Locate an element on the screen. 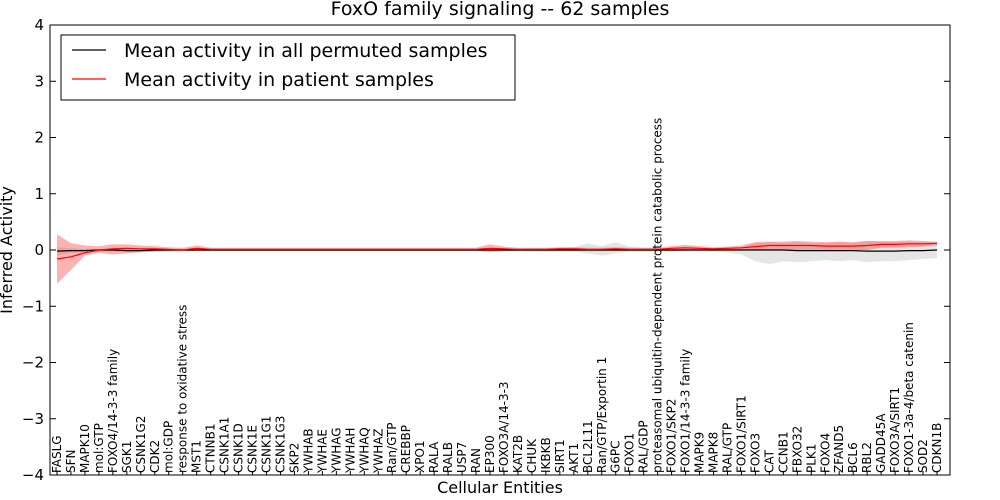  x-tick-label: CDK2 is located at coordinates (155, 456).